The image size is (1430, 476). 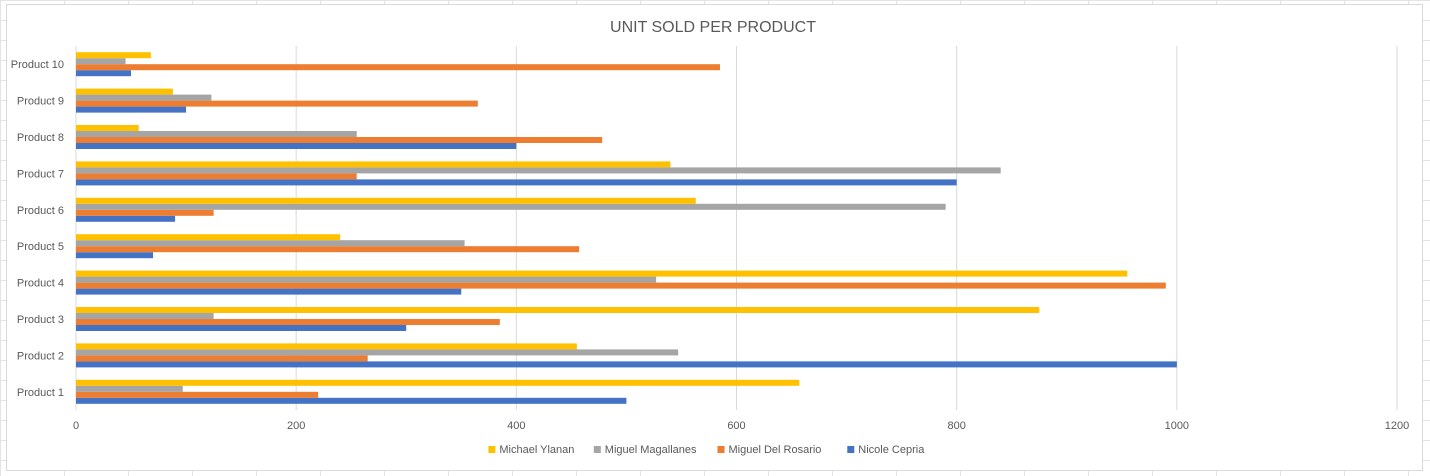 What do you see at coordinates (351, 400) in the screenshot?
I see `bar-product-1-nicole-cepria` at bounding box center [351, 400].